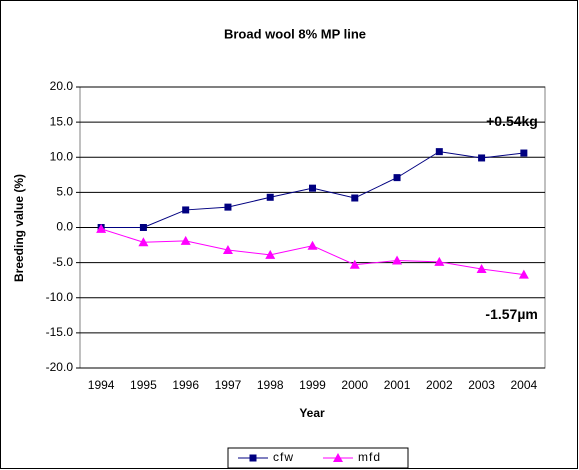 This screenshot has height=470, width=579. What do you see at coordinates (19, 228) in the screenshot?
I see `y-axis-label: Breeding value (%)` at bounding box center [19, 228].